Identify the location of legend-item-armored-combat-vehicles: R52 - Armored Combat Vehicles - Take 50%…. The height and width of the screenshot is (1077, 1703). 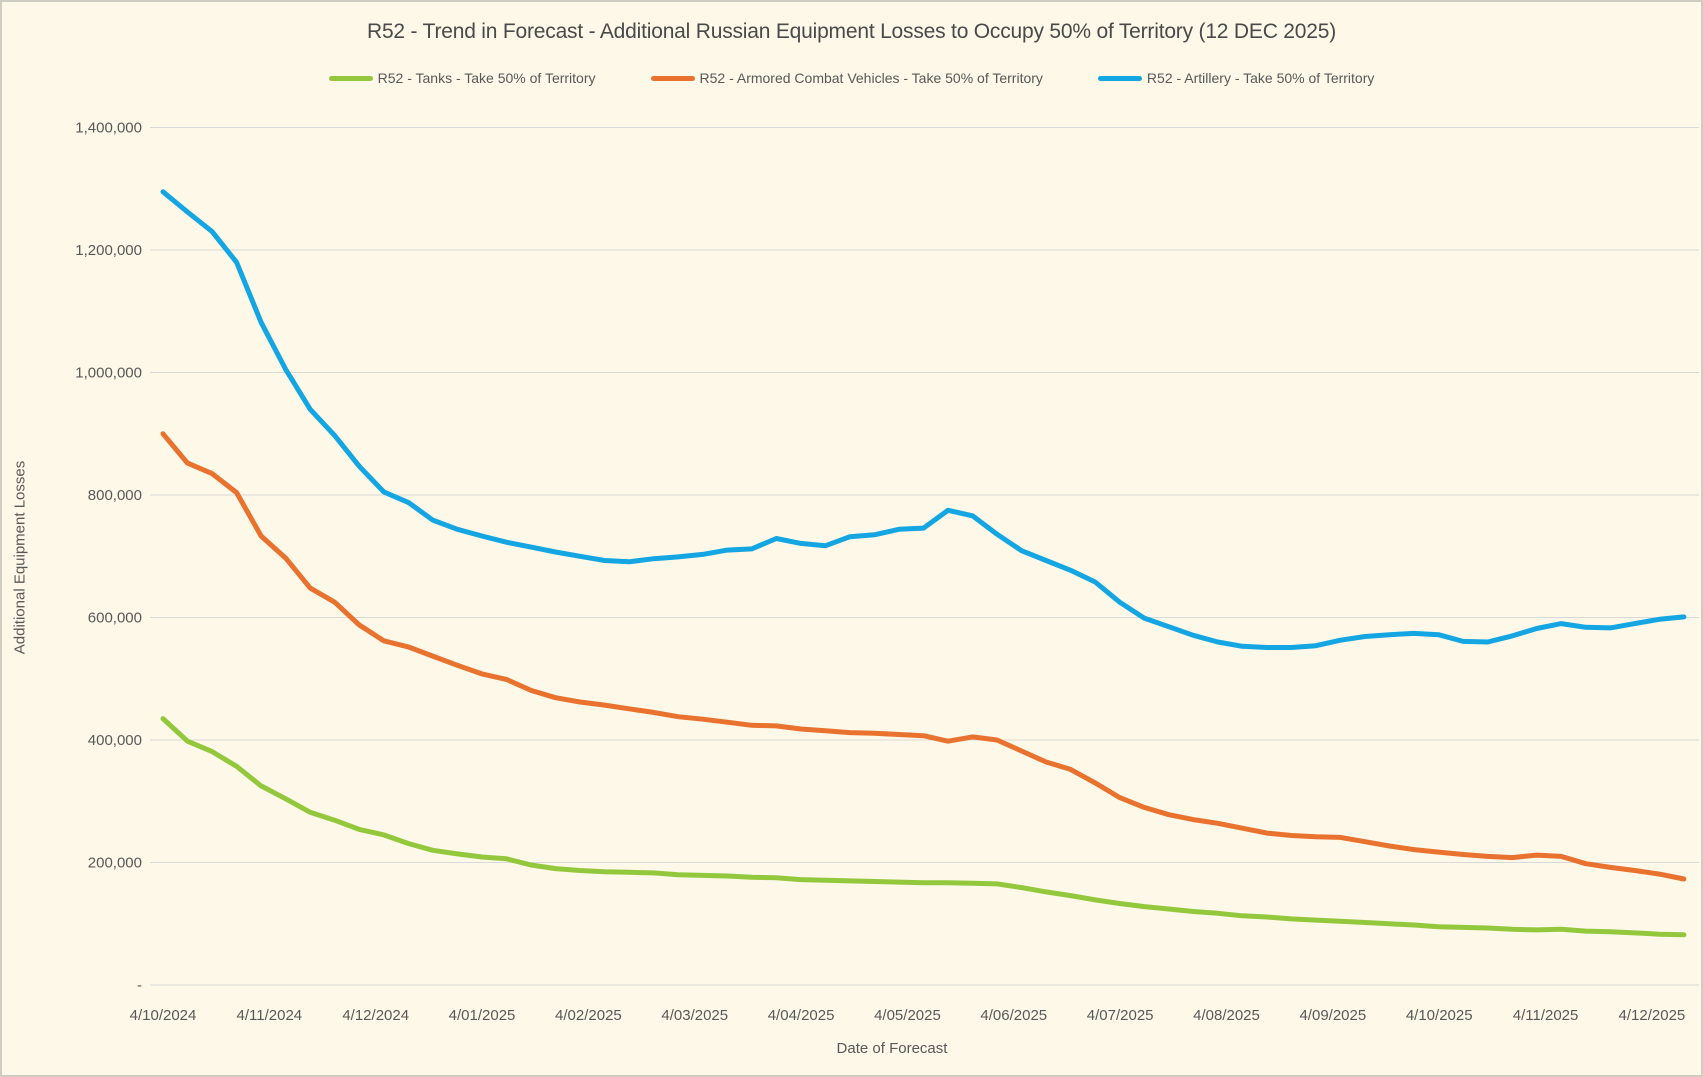
(846, 78).